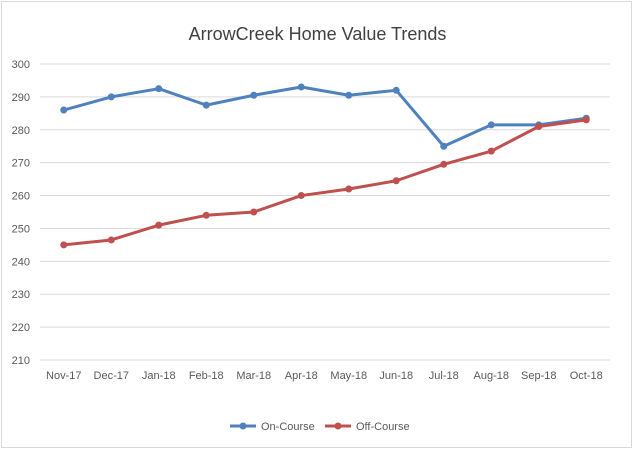 The width and height of the screenshot is (635, 451). I want to click on x-tick-label: Feb-18, so click(206, 376).